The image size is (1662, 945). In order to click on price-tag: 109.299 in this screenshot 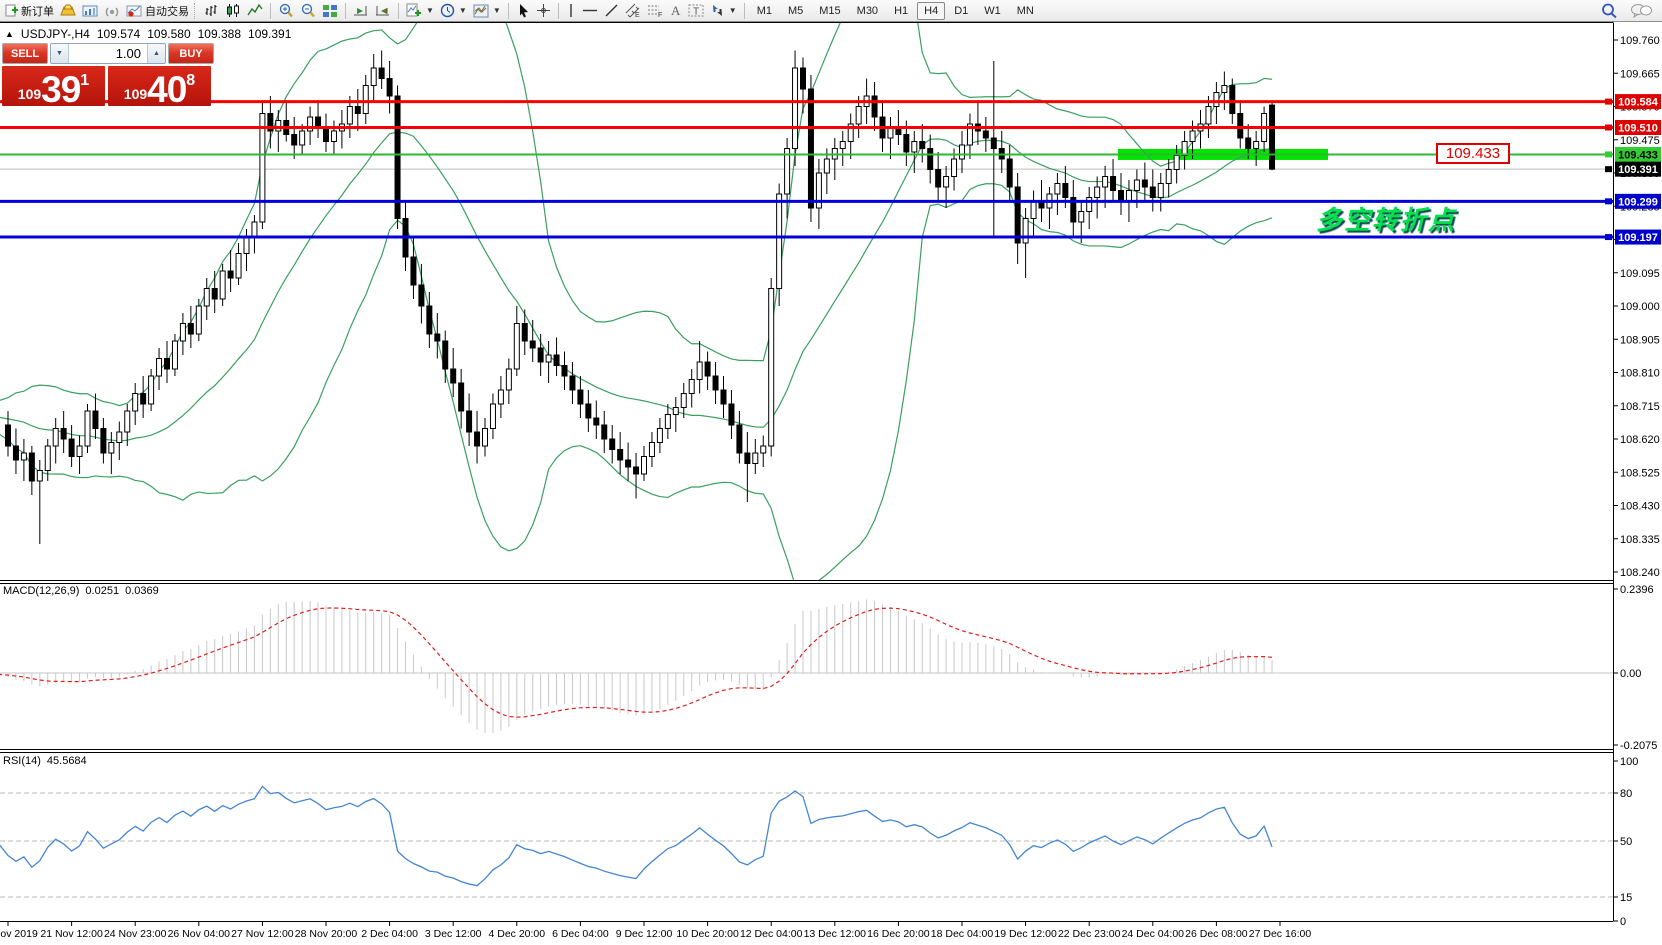, I will do `click(1638, 202)`.